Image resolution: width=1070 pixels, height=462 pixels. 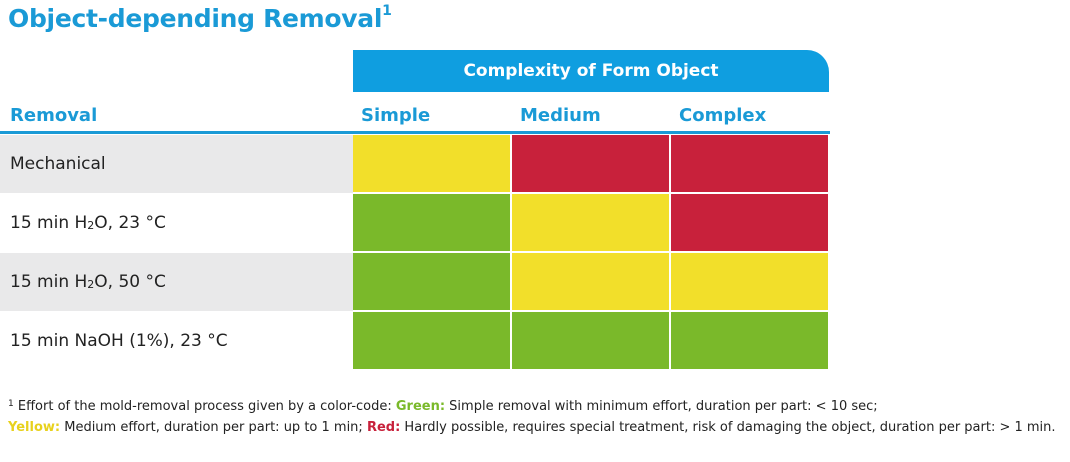 What do you see at coordinates (415, 132) in the screenshot?
I see `header-divider` at bounding box center [415, 132].